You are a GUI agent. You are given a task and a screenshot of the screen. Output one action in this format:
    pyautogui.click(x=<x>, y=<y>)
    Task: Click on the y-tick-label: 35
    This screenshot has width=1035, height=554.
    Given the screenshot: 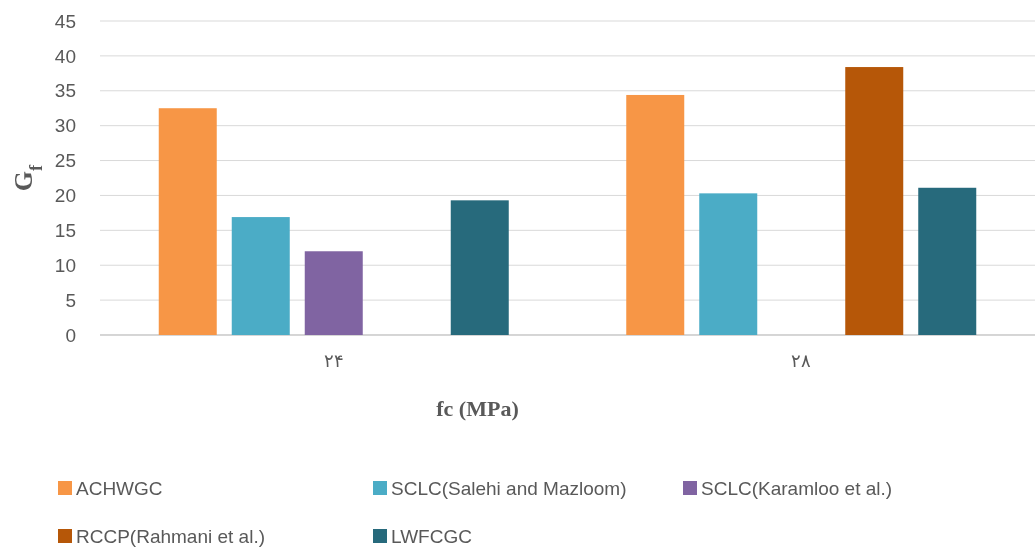 What is the action you would take?
    pyautogui.click(x=65, y=91)
    